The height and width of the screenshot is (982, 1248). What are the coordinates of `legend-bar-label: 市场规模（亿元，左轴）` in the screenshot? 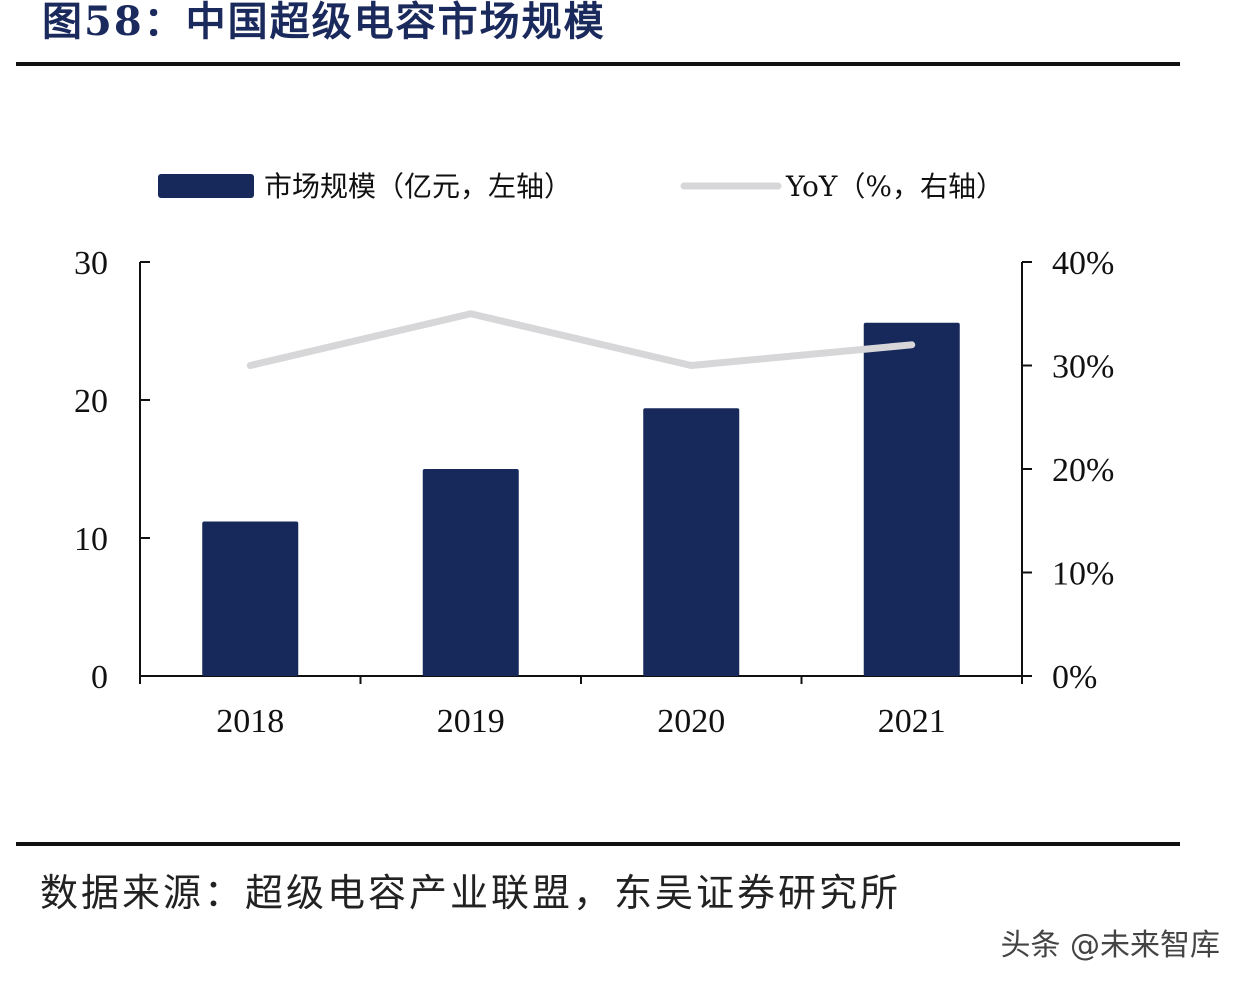 It's located at (418, 186).